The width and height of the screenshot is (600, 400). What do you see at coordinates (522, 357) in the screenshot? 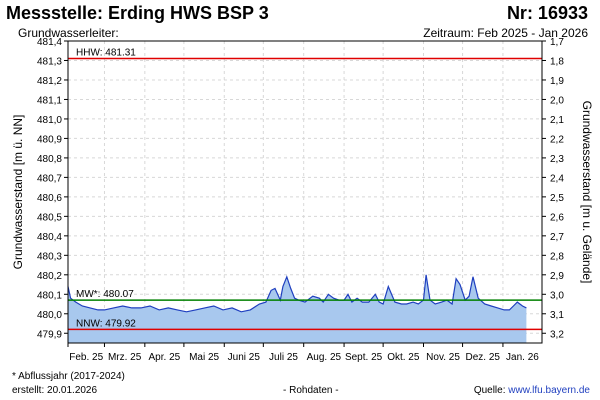
I see `x-tick-label: Jan. 26` at bounding box center [522, 357].